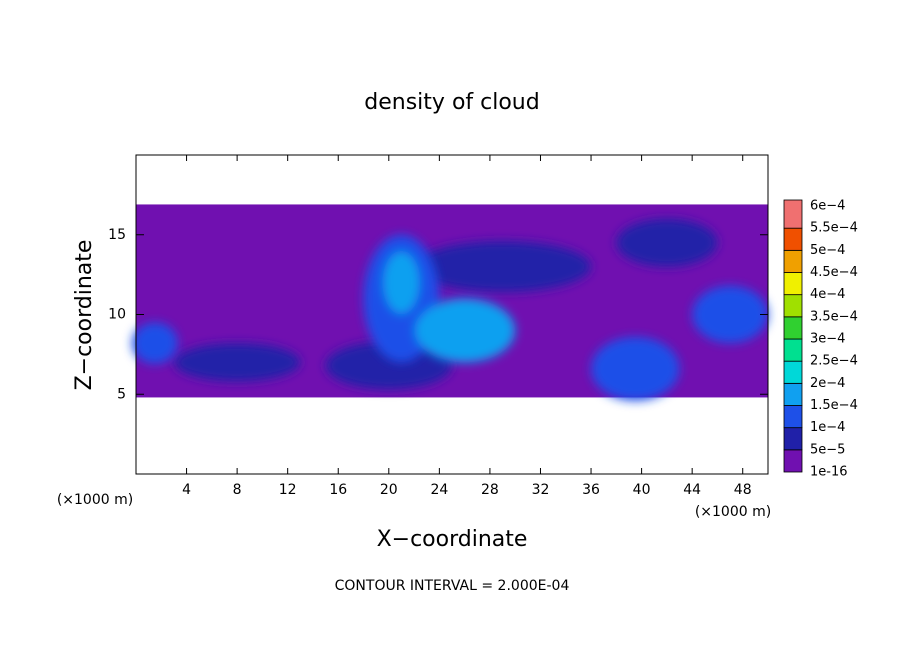  What do you see at coordinates (490, 490) in the screenshot?
I see `x-tick-label: 28` at bounding box center [490, 490].